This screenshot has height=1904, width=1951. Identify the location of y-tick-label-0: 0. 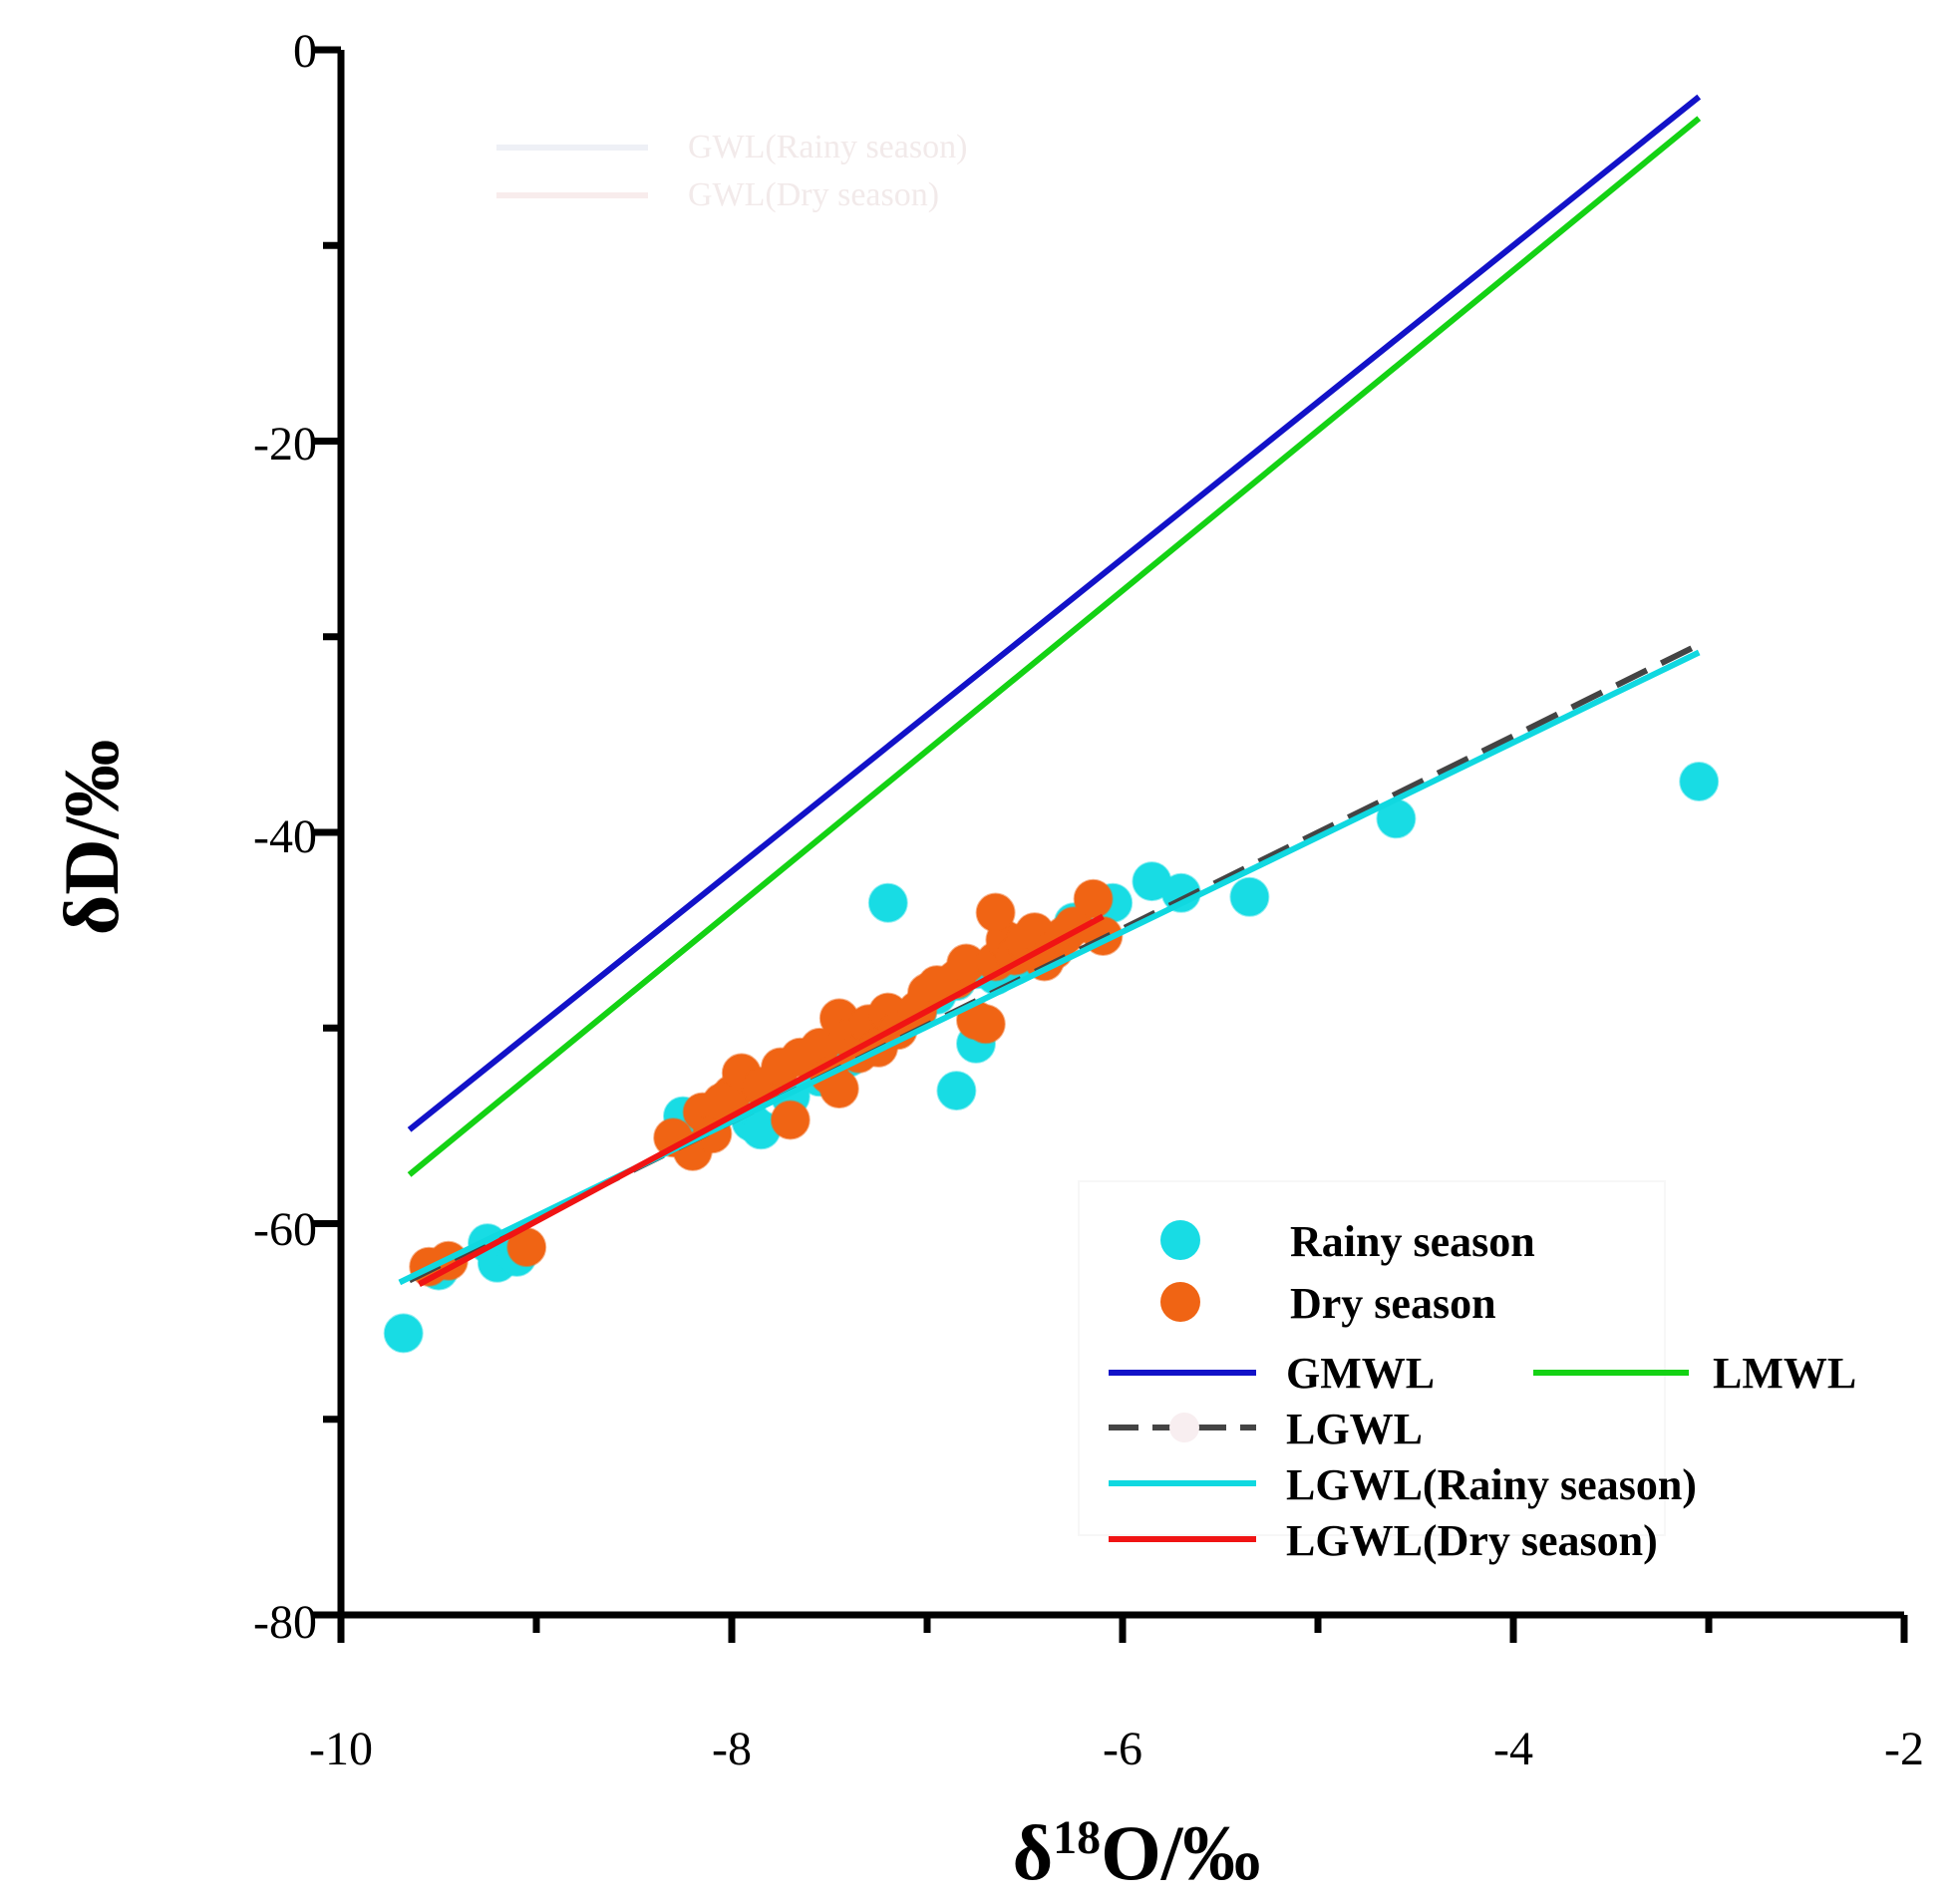
(305, 51).